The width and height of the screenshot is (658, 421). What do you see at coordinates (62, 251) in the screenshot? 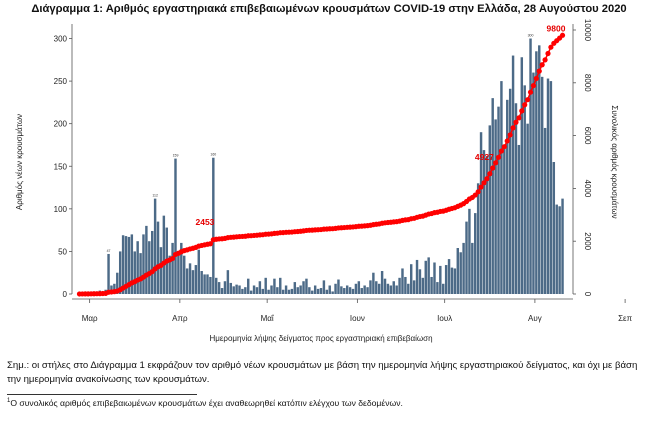
I see `y-tick-label: 50` at bounding box center [62, 251].